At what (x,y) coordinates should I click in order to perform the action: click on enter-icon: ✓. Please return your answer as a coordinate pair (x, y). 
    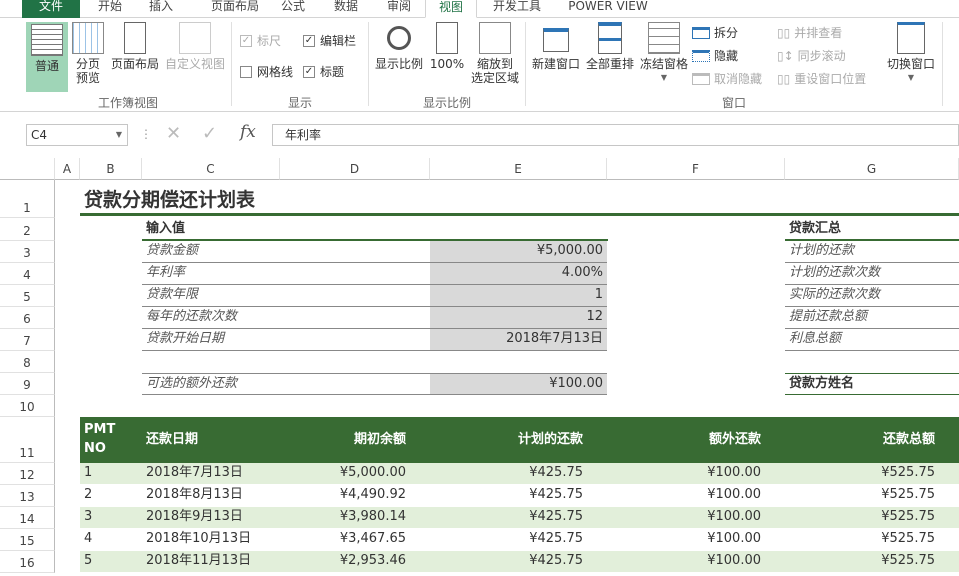
    Looking at the image, I should click on (210, 133).